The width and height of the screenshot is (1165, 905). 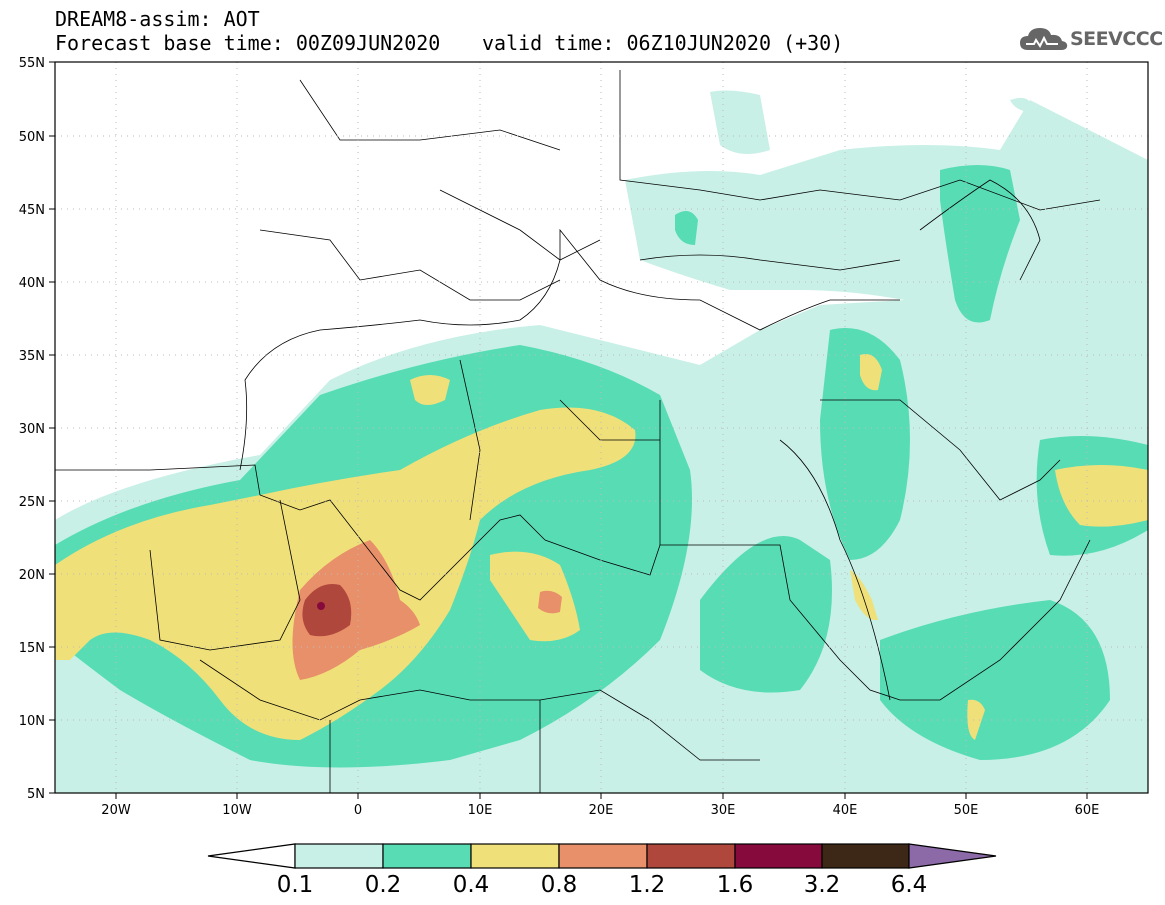 I want to click on lat-label: 30N, so click(x=32, y=429).